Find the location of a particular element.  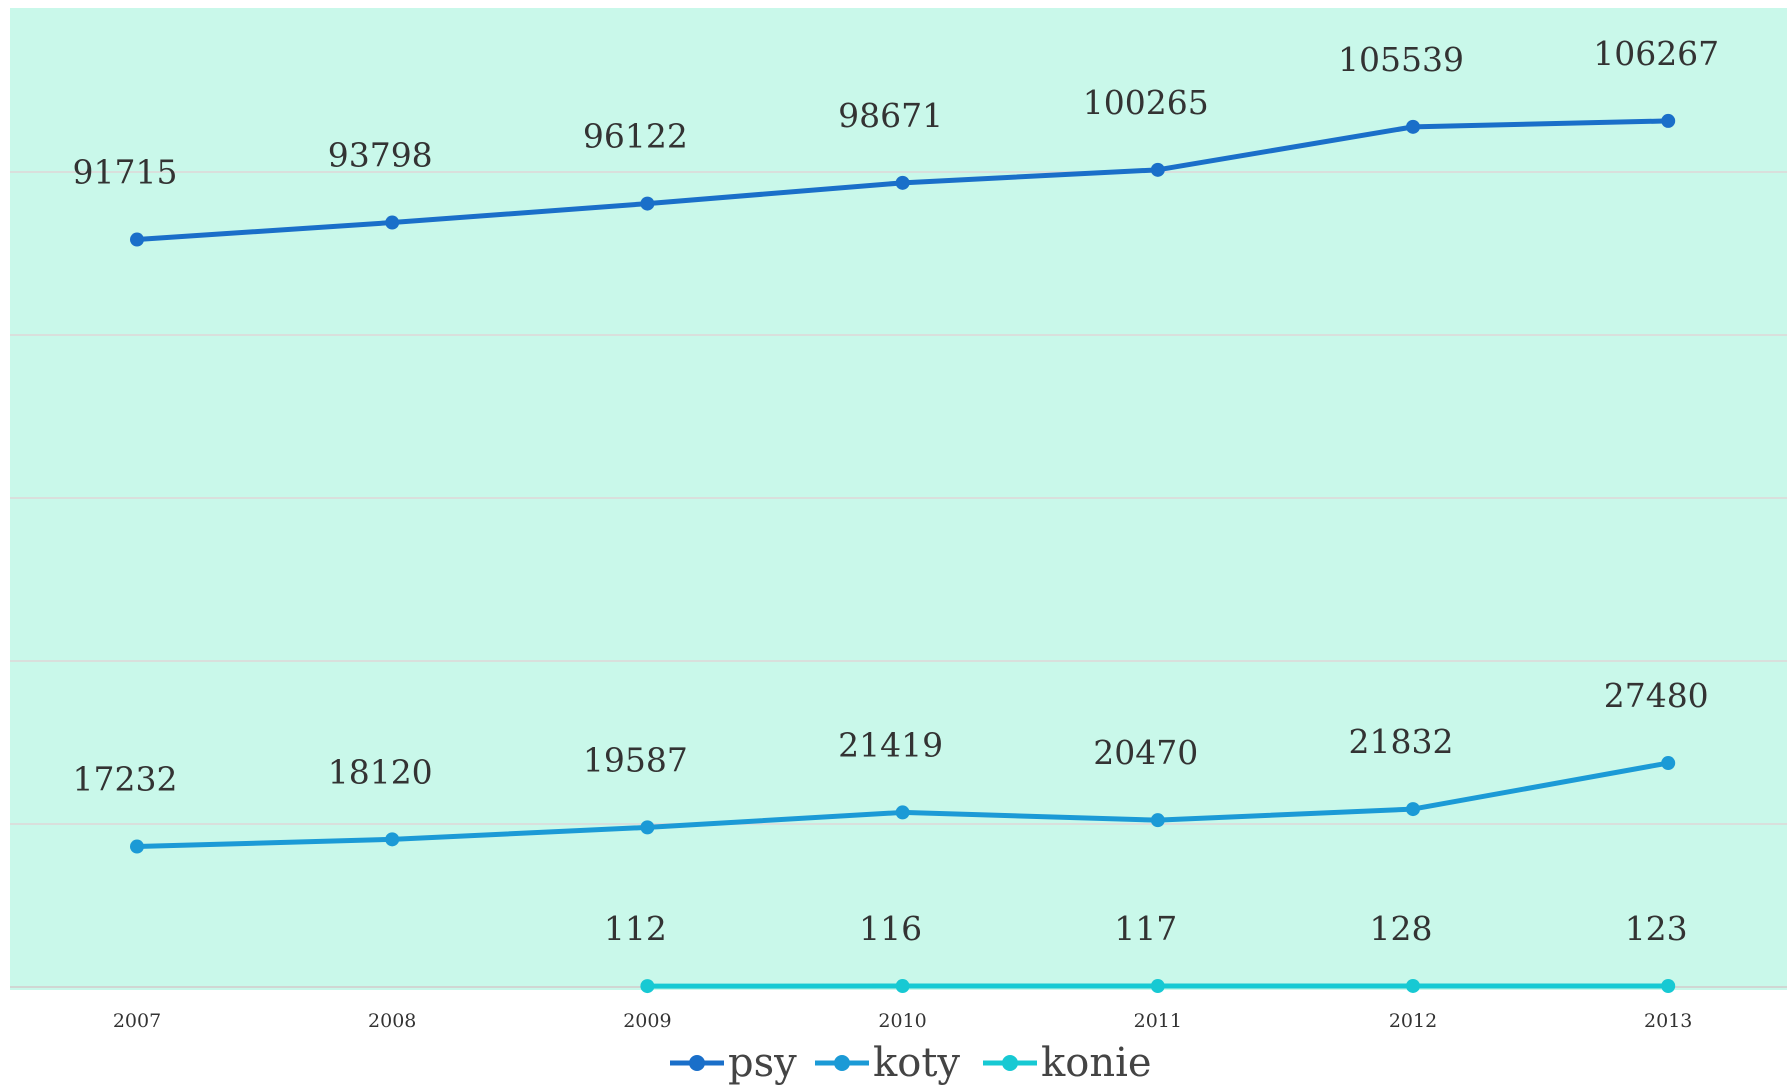

x-tick-label: 2013 is located at coordinates (1668, 1021).